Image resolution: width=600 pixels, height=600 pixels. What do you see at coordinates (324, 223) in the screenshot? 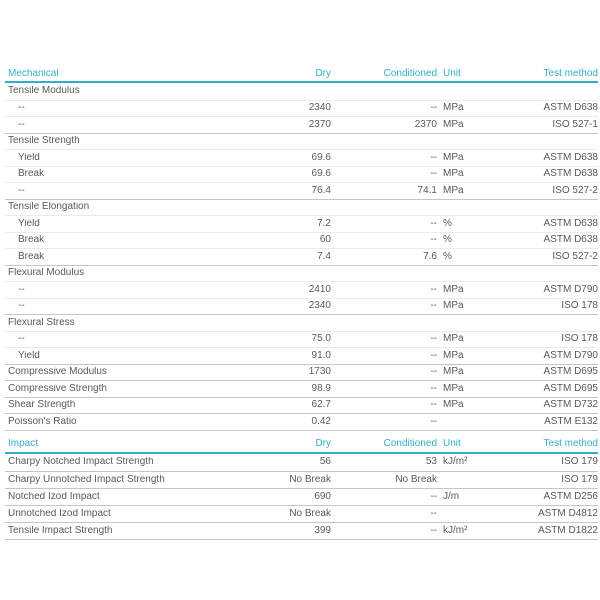
I see `dry-value-cell: 7.2` at bounding box center [324, 223].